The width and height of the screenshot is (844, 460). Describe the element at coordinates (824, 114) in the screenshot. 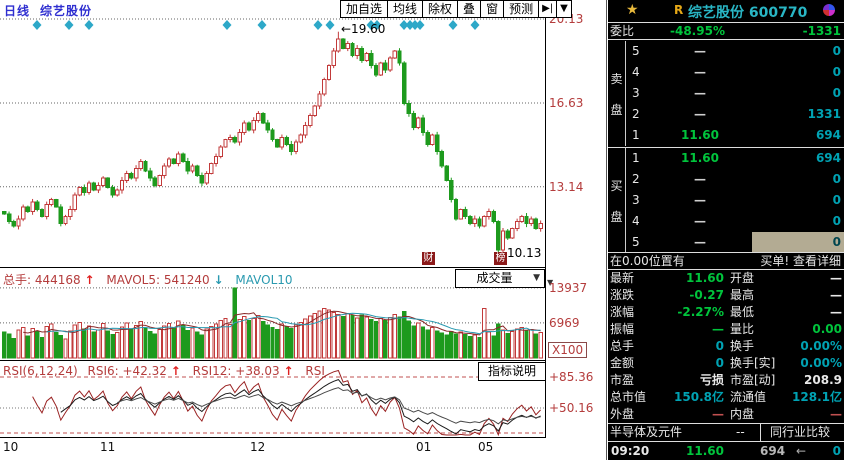

I see `ask-volume: 1331` at that location.